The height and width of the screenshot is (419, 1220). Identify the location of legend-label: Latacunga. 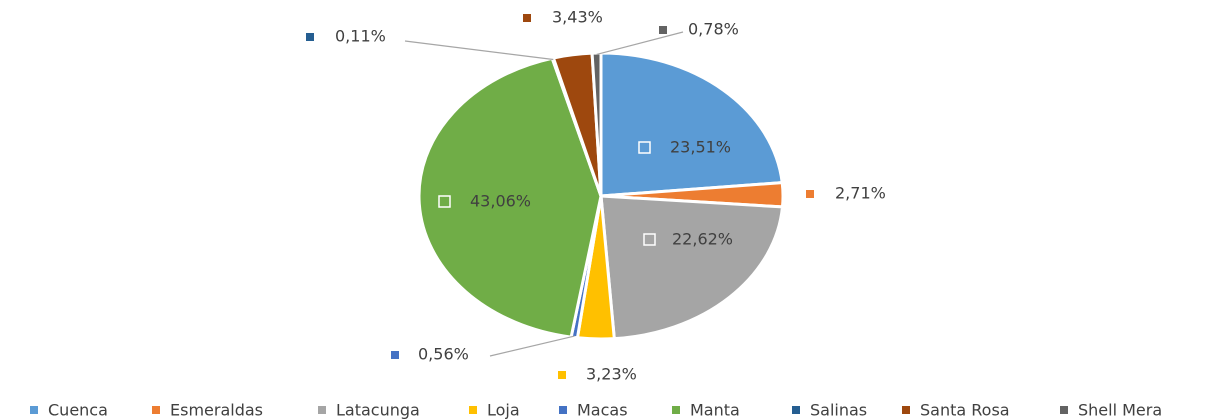
(378, 410).